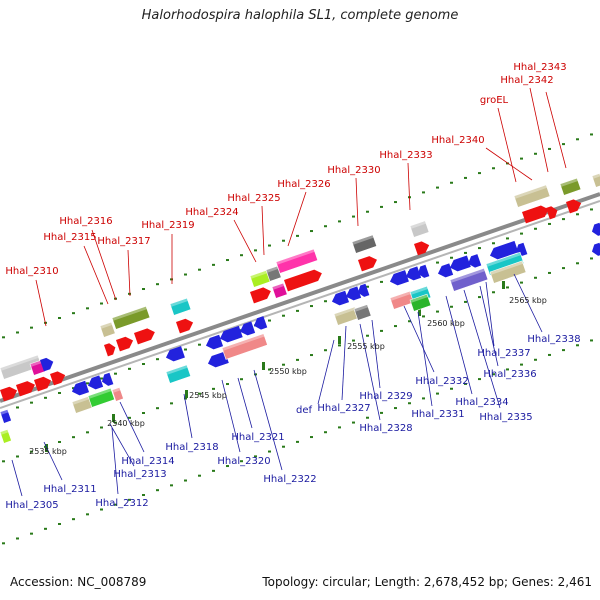  Describe the element at coordinates (494, 100) in the screenshot. I see `gene-label: groEL` at that location.